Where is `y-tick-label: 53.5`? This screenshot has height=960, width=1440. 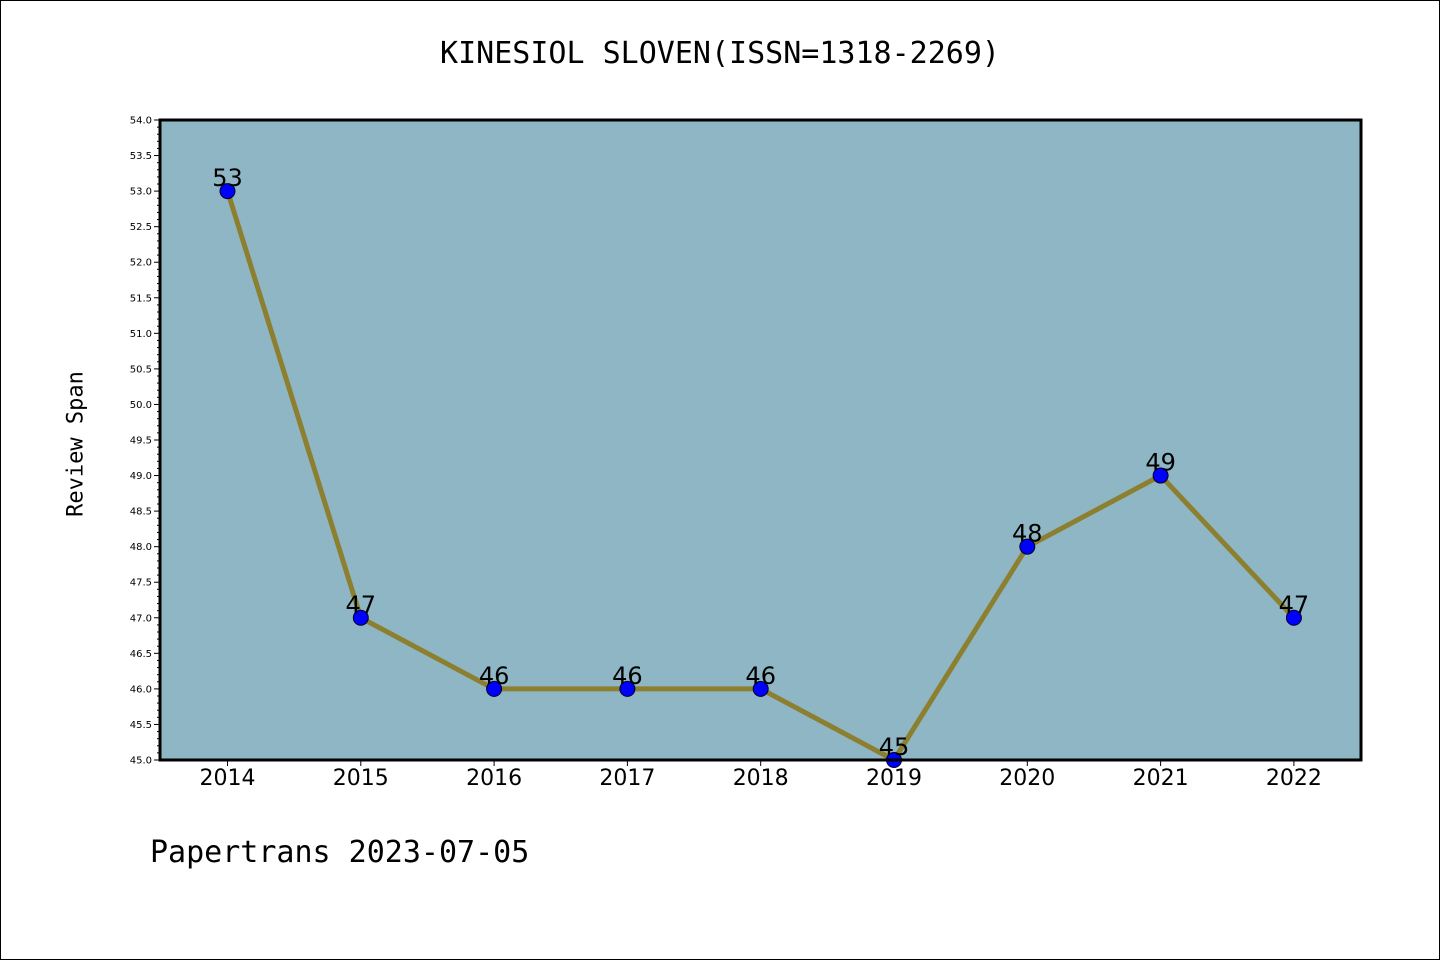 y-tick-label: 53.5 is located at coordinates (141, 156).